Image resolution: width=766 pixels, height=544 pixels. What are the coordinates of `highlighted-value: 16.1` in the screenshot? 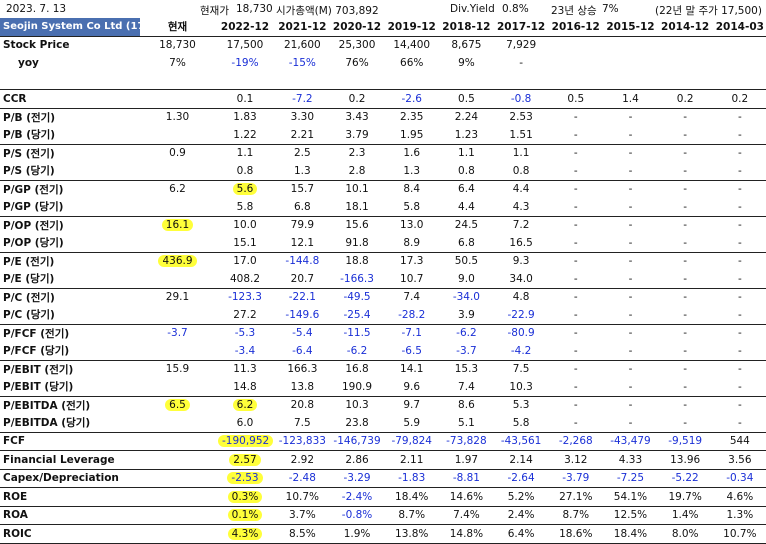 It's located at (177, 225).